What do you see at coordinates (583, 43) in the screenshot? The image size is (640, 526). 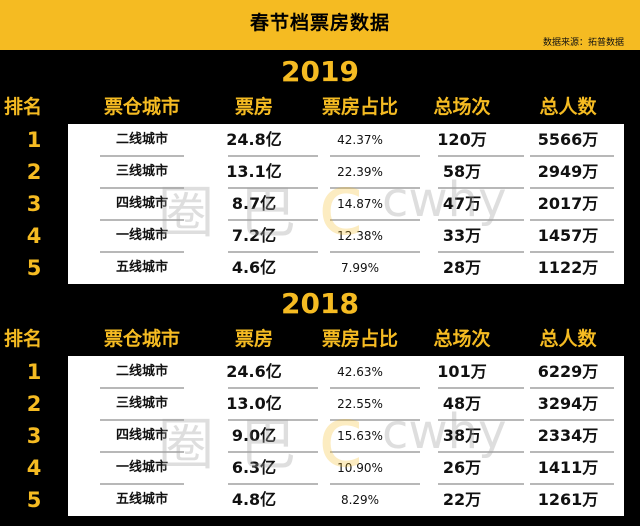 I see `data-source-note: 数据来源：拓普数据` at bounding box center [583, 43].